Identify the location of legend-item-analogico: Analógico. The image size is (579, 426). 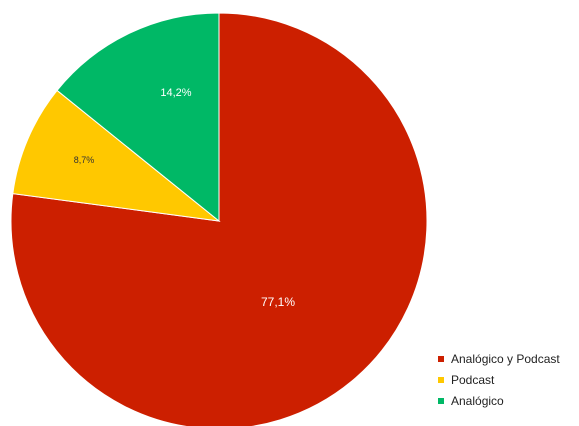
(499, 400).